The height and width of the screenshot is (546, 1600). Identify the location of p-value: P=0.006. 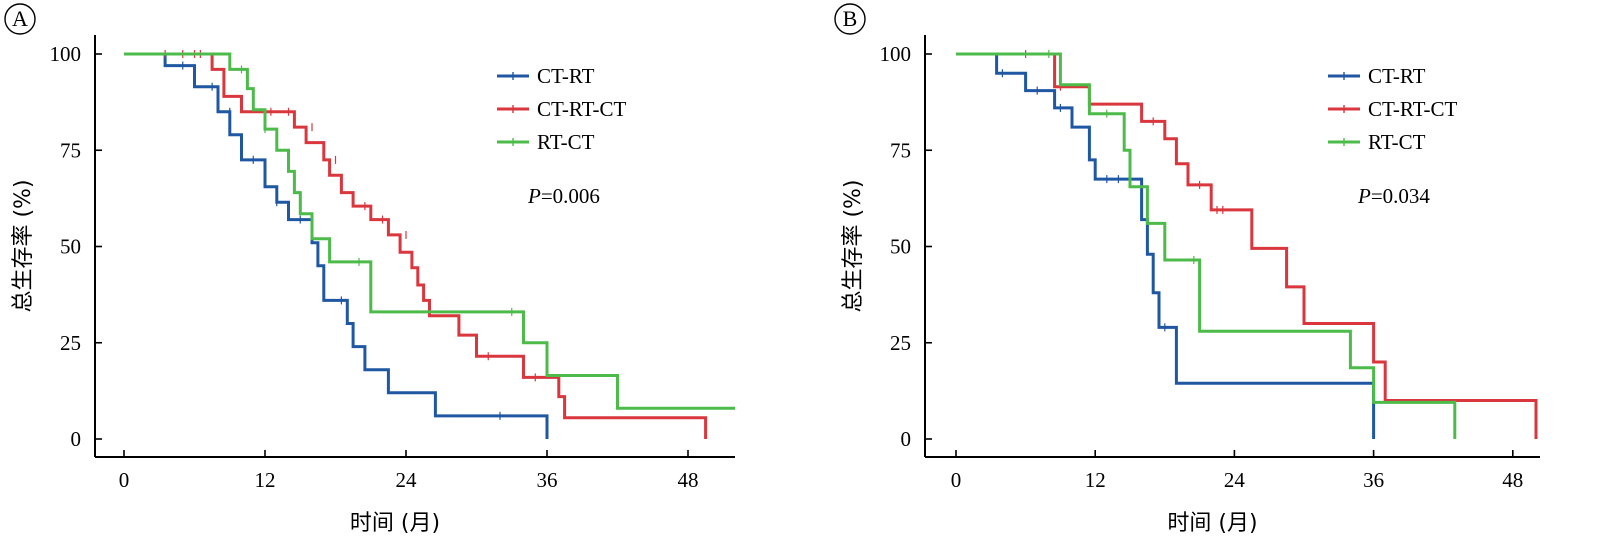
(563, 196).